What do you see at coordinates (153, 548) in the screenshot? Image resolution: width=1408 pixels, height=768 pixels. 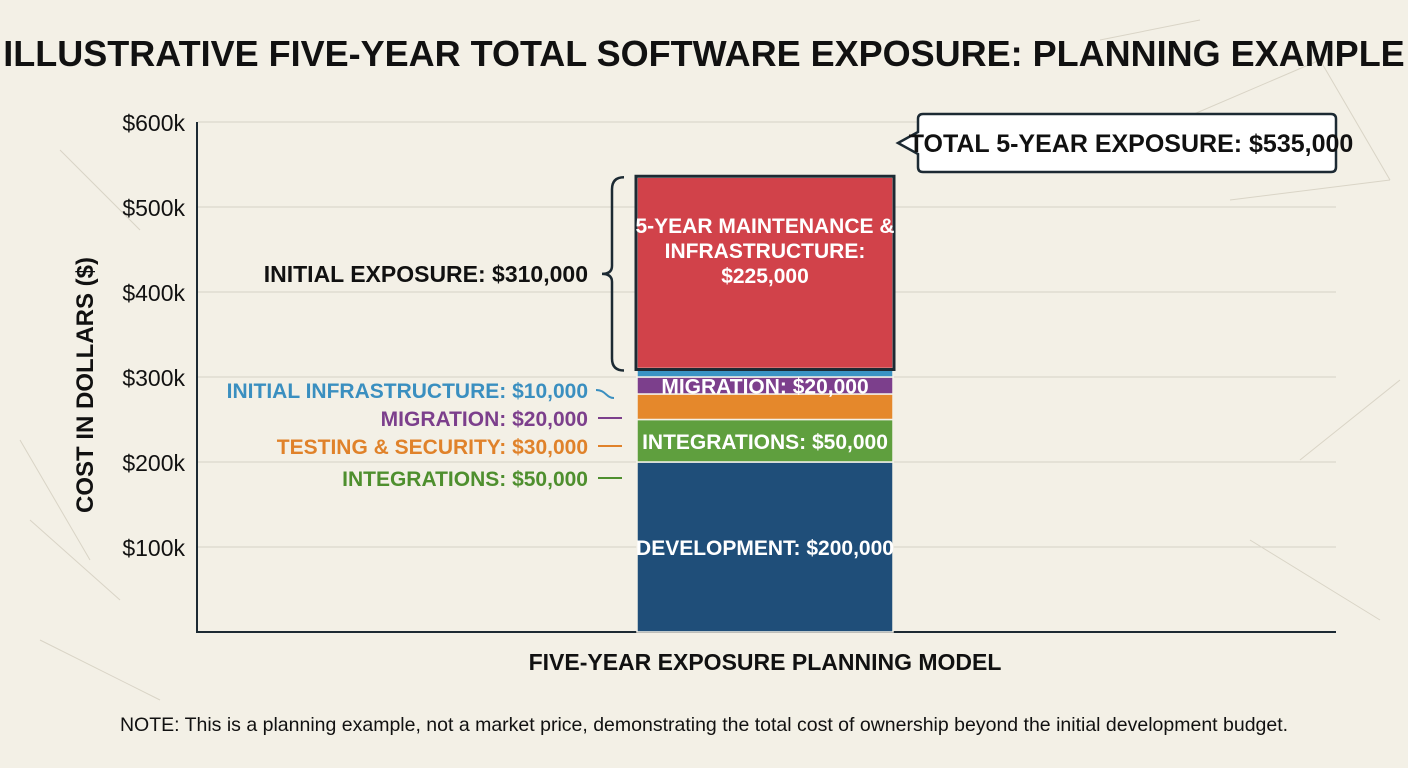 I see `y-tick-label: $100k` at bounding box center [153, 548].